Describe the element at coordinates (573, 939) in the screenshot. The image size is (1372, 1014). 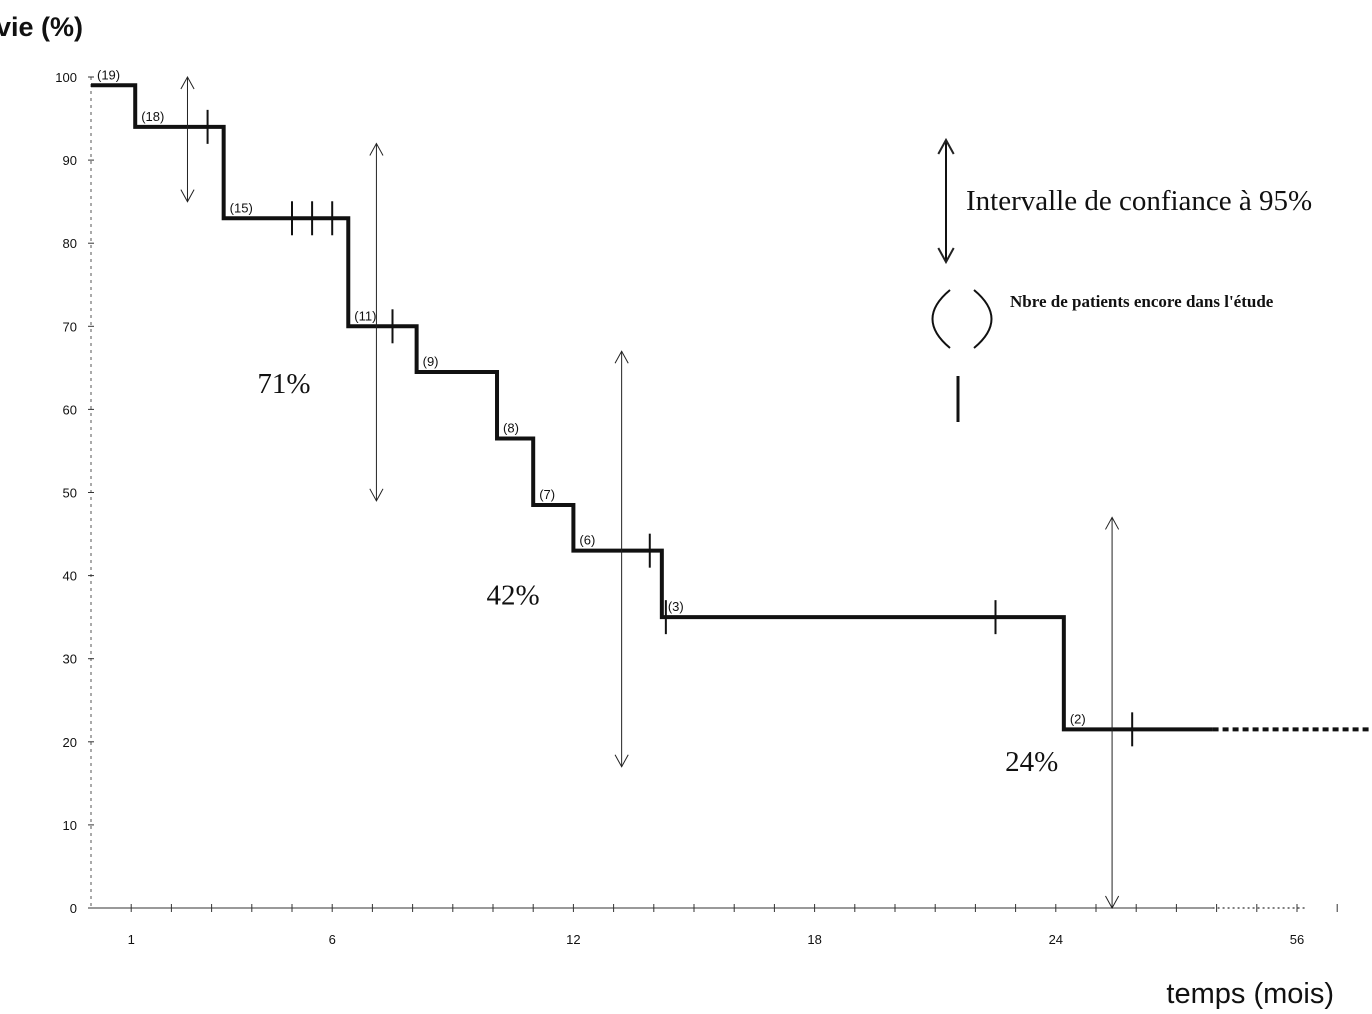
I see `x-tick-label: 12` at that location.